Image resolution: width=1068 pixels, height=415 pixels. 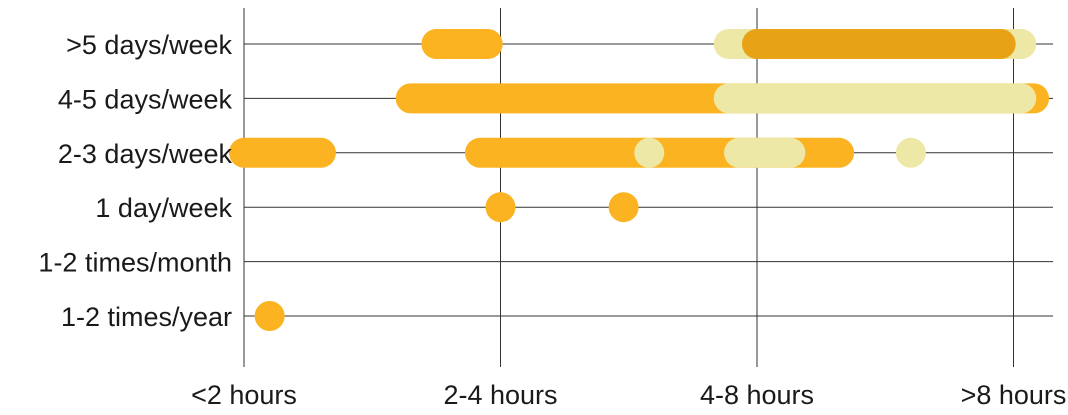 I want to click on x-tick-label: <2 hours, so click(x=244, y=395).